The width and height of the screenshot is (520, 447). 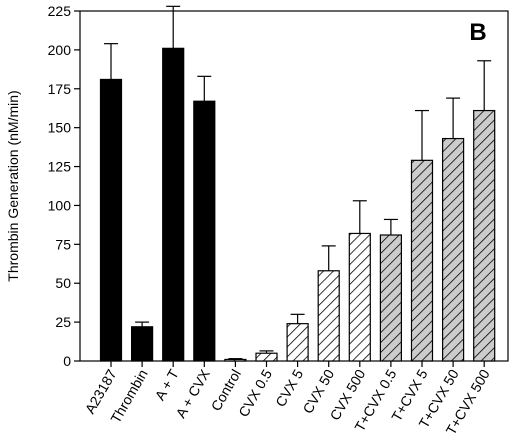 What do you see at coordinates (67, 361) in the screenshot?
I see `y-tick-label: 0` at bounding box center [67, 361].